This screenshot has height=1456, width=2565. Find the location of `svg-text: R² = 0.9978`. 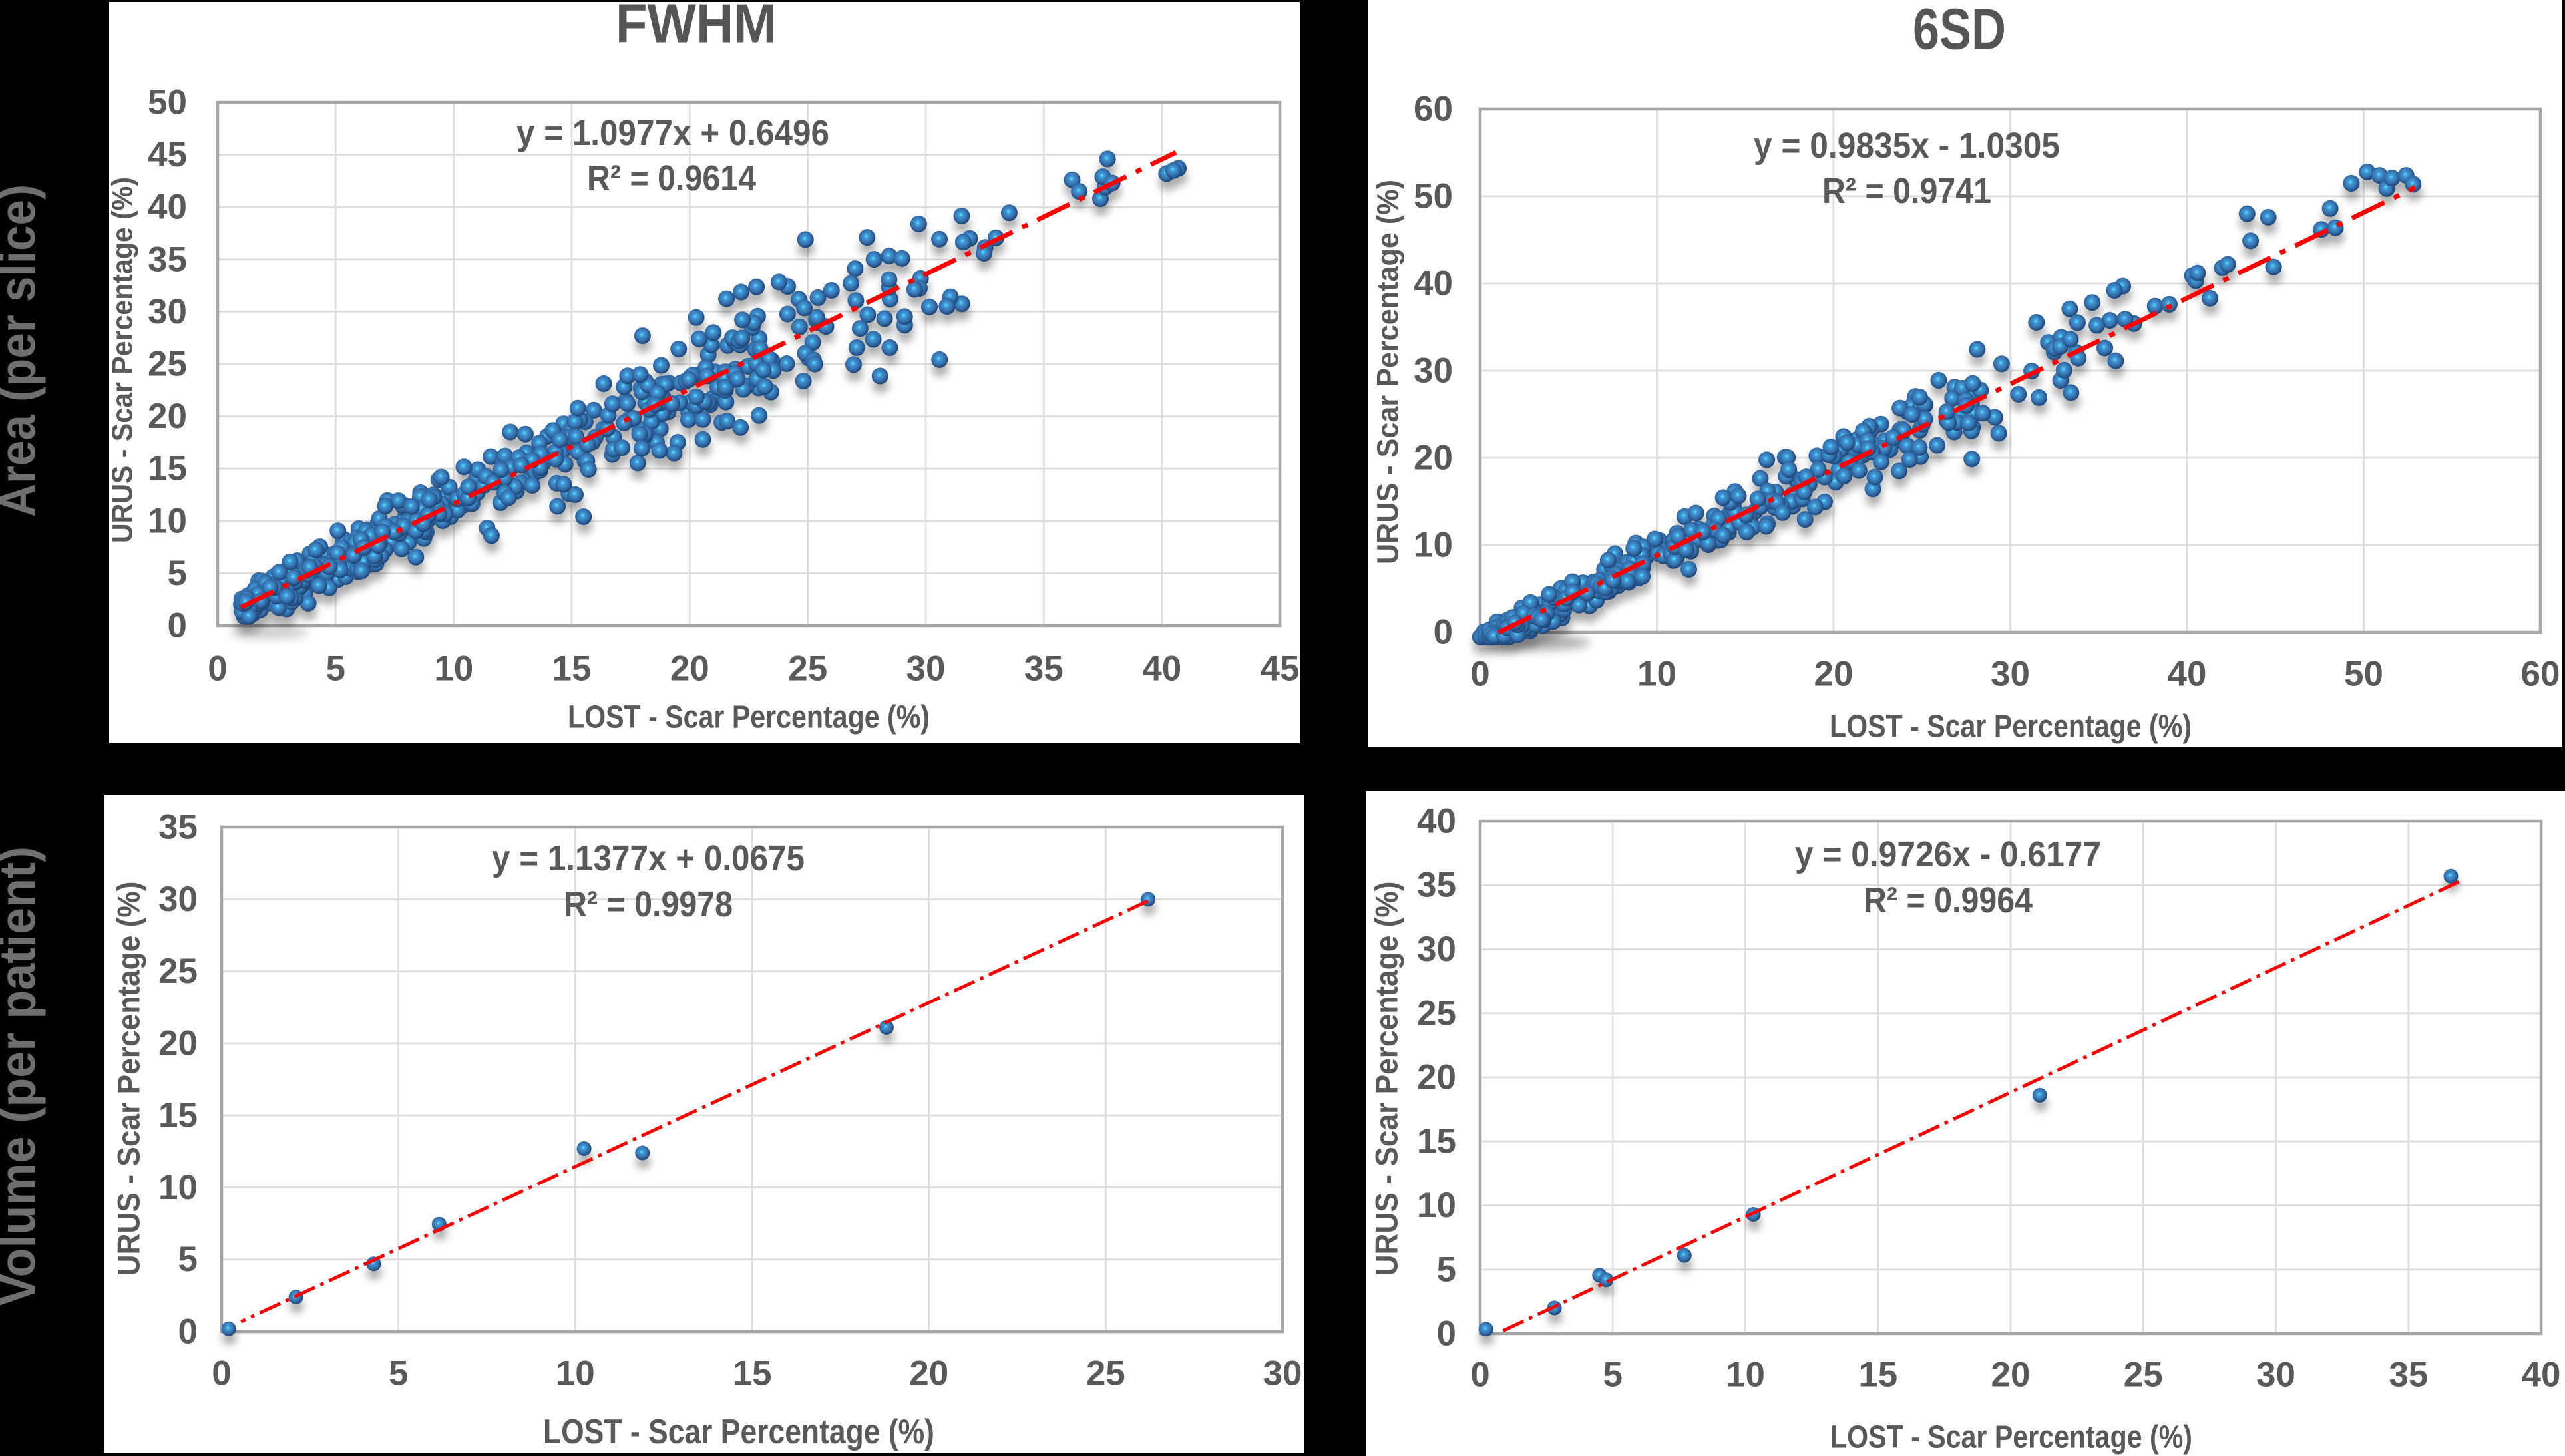

svg-text: R² = 0.9978 is located at coordinates (648, 904).